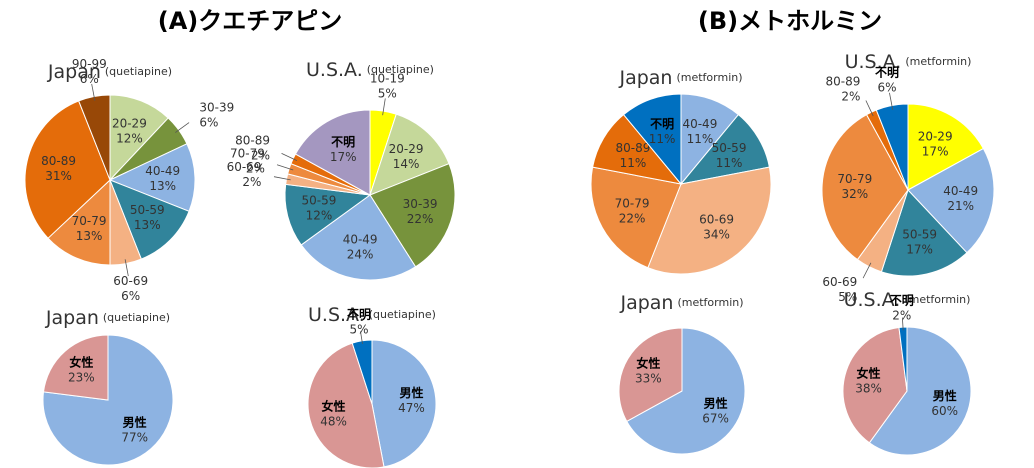  I want to click on value-label: 67%, so click(715, 418).